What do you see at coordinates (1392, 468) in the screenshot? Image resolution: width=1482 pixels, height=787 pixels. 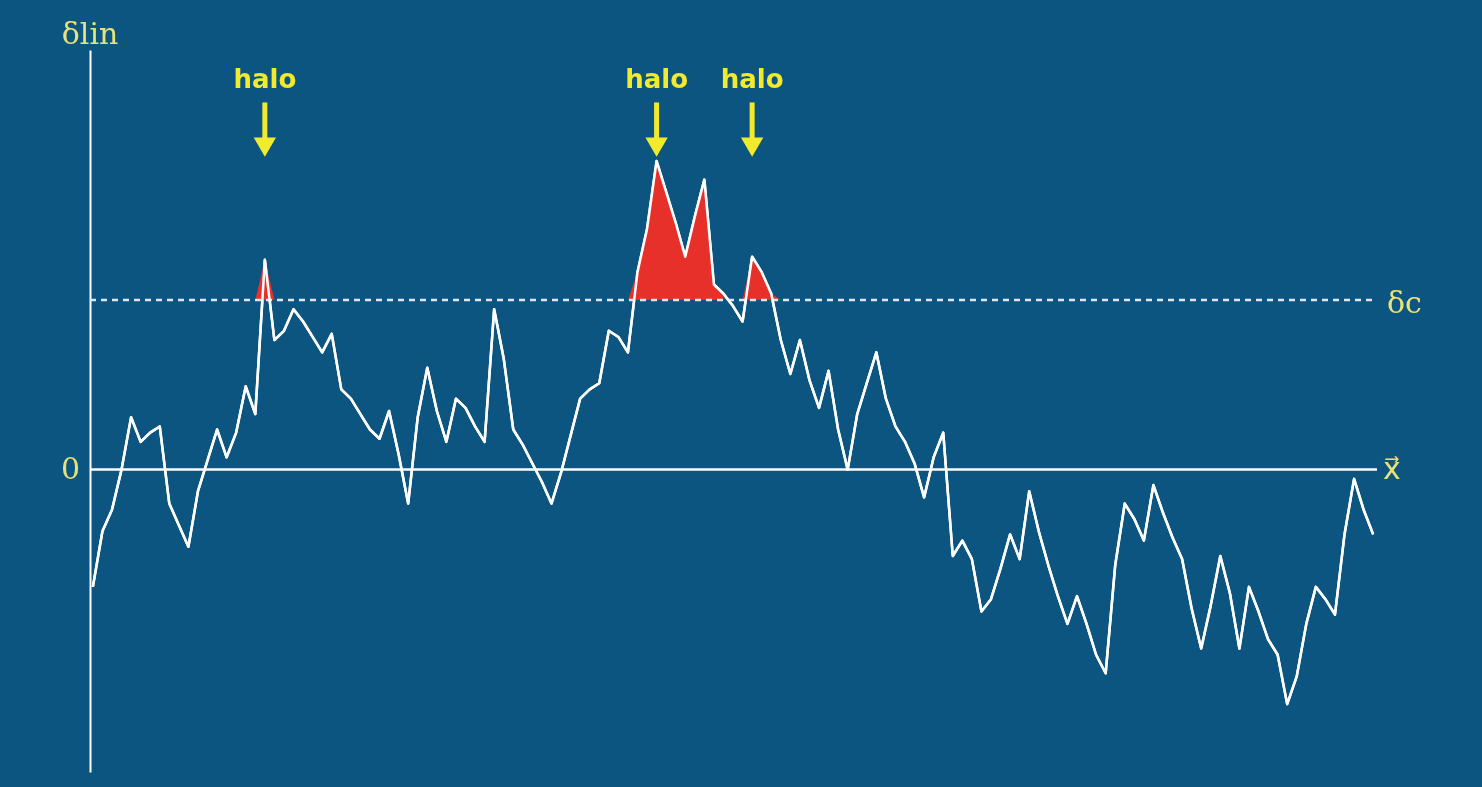 I see `x-axis-title: x⃗` at bounding box center [1392, 468].